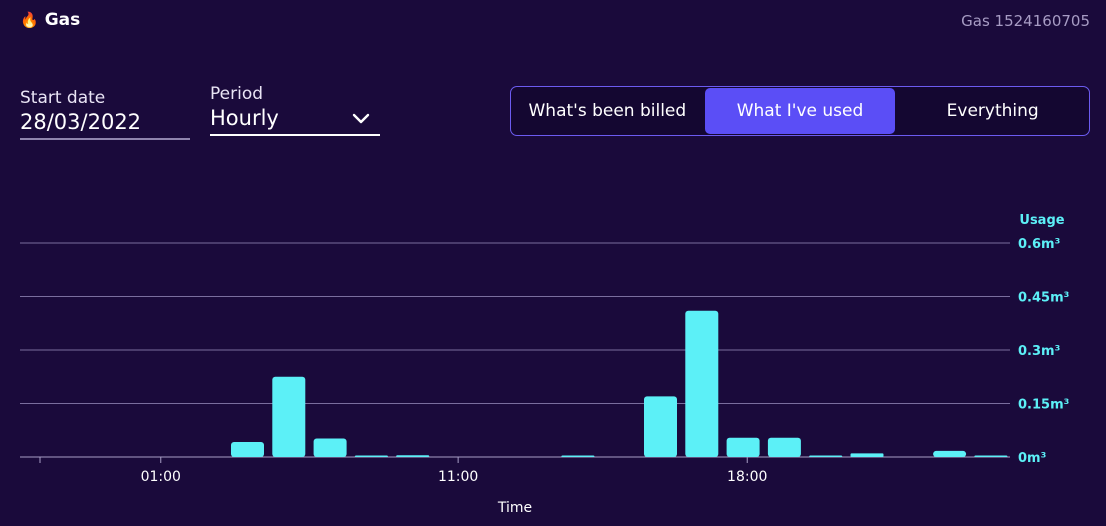 The height and width of the screenshot is (526, 1106). What do you see at coordinates (244, 118) in the screenshot?
I see `period-value: Hourly` at bounding box center [244, 118].